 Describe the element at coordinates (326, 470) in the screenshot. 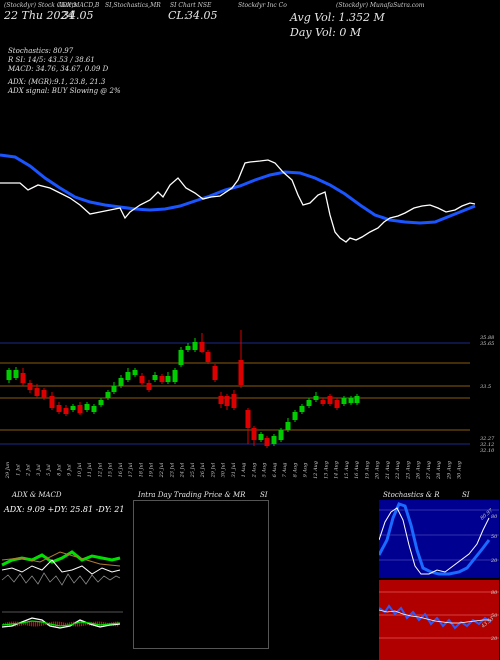

I see `date-tick-label: 13 Aug` at that location.